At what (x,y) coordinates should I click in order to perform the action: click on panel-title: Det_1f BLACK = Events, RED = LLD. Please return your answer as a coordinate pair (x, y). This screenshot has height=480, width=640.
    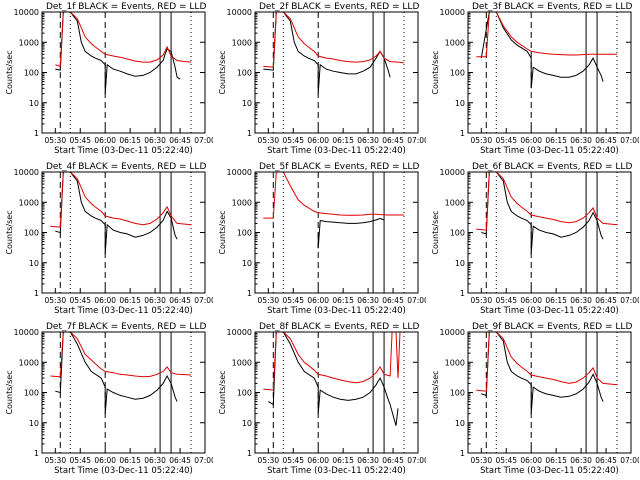
    Looking at the image, I should click on (126, 7).